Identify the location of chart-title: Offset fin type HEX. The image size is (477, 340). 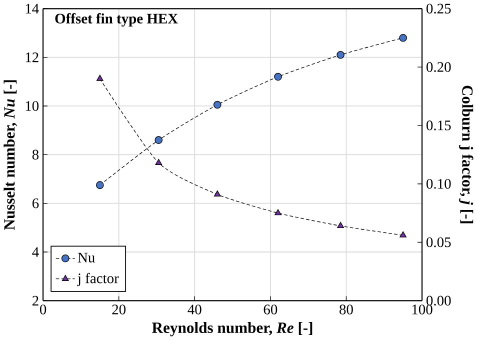
(116, 20).